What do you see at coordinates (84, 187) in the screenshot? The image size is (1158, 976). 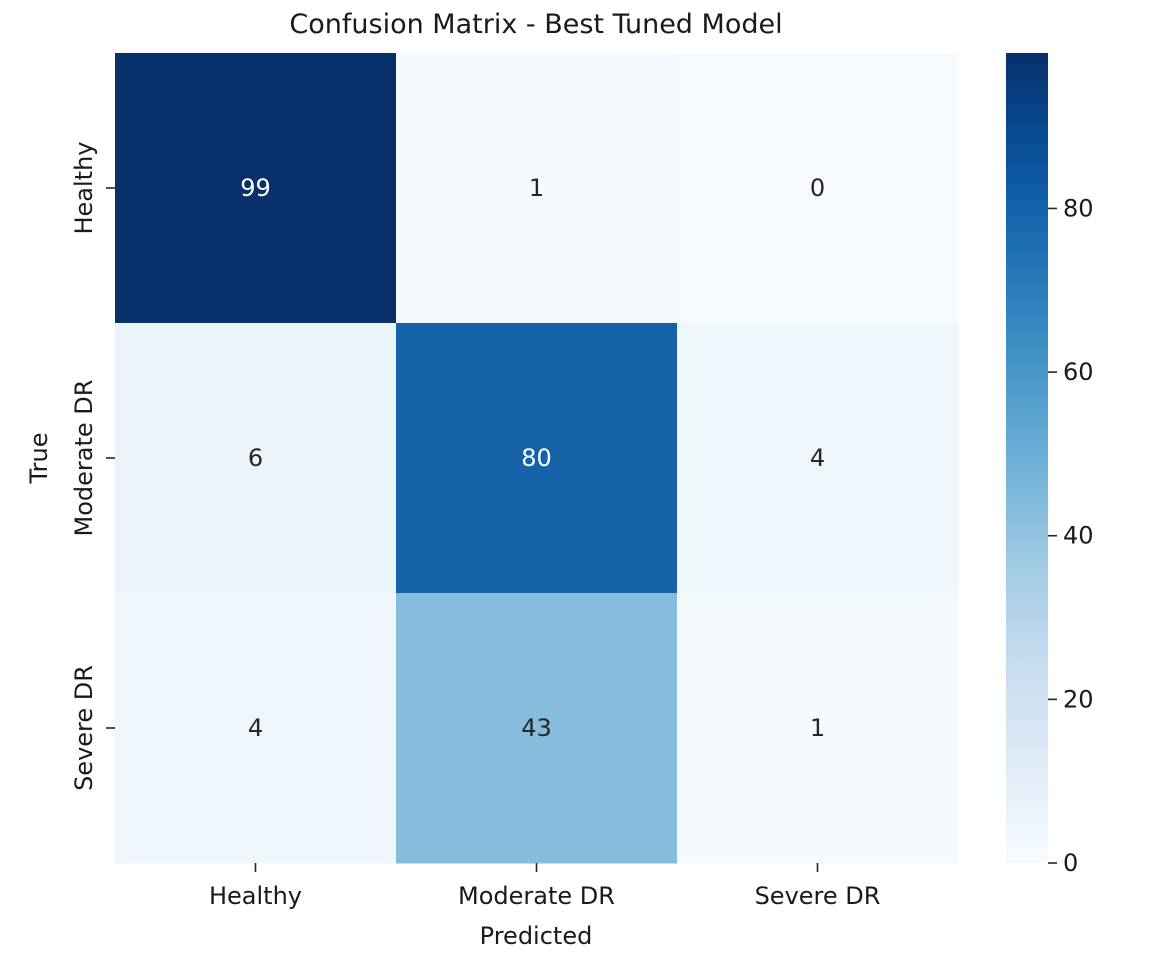 I see `y-tick-label: Healthy` at bounding box center [84, 187].